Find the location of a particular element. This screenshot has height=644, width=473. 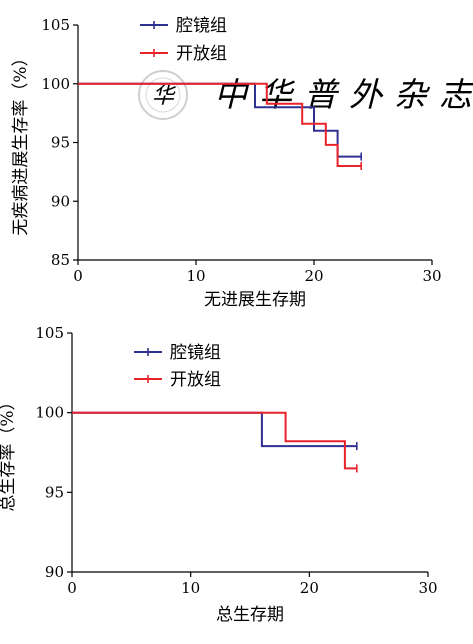

y-axis-title: 总生存率（%） is located at coordinates (9, 452).